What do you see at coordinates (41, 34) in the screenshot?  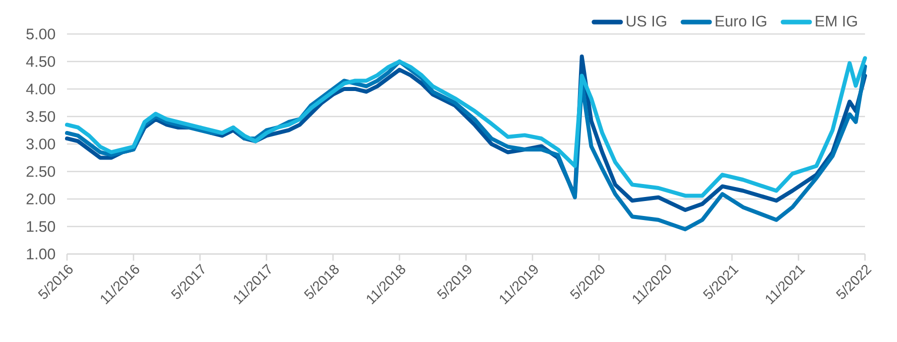 I see `y-tick-label: 5.00` at bounding box center [41, 34].